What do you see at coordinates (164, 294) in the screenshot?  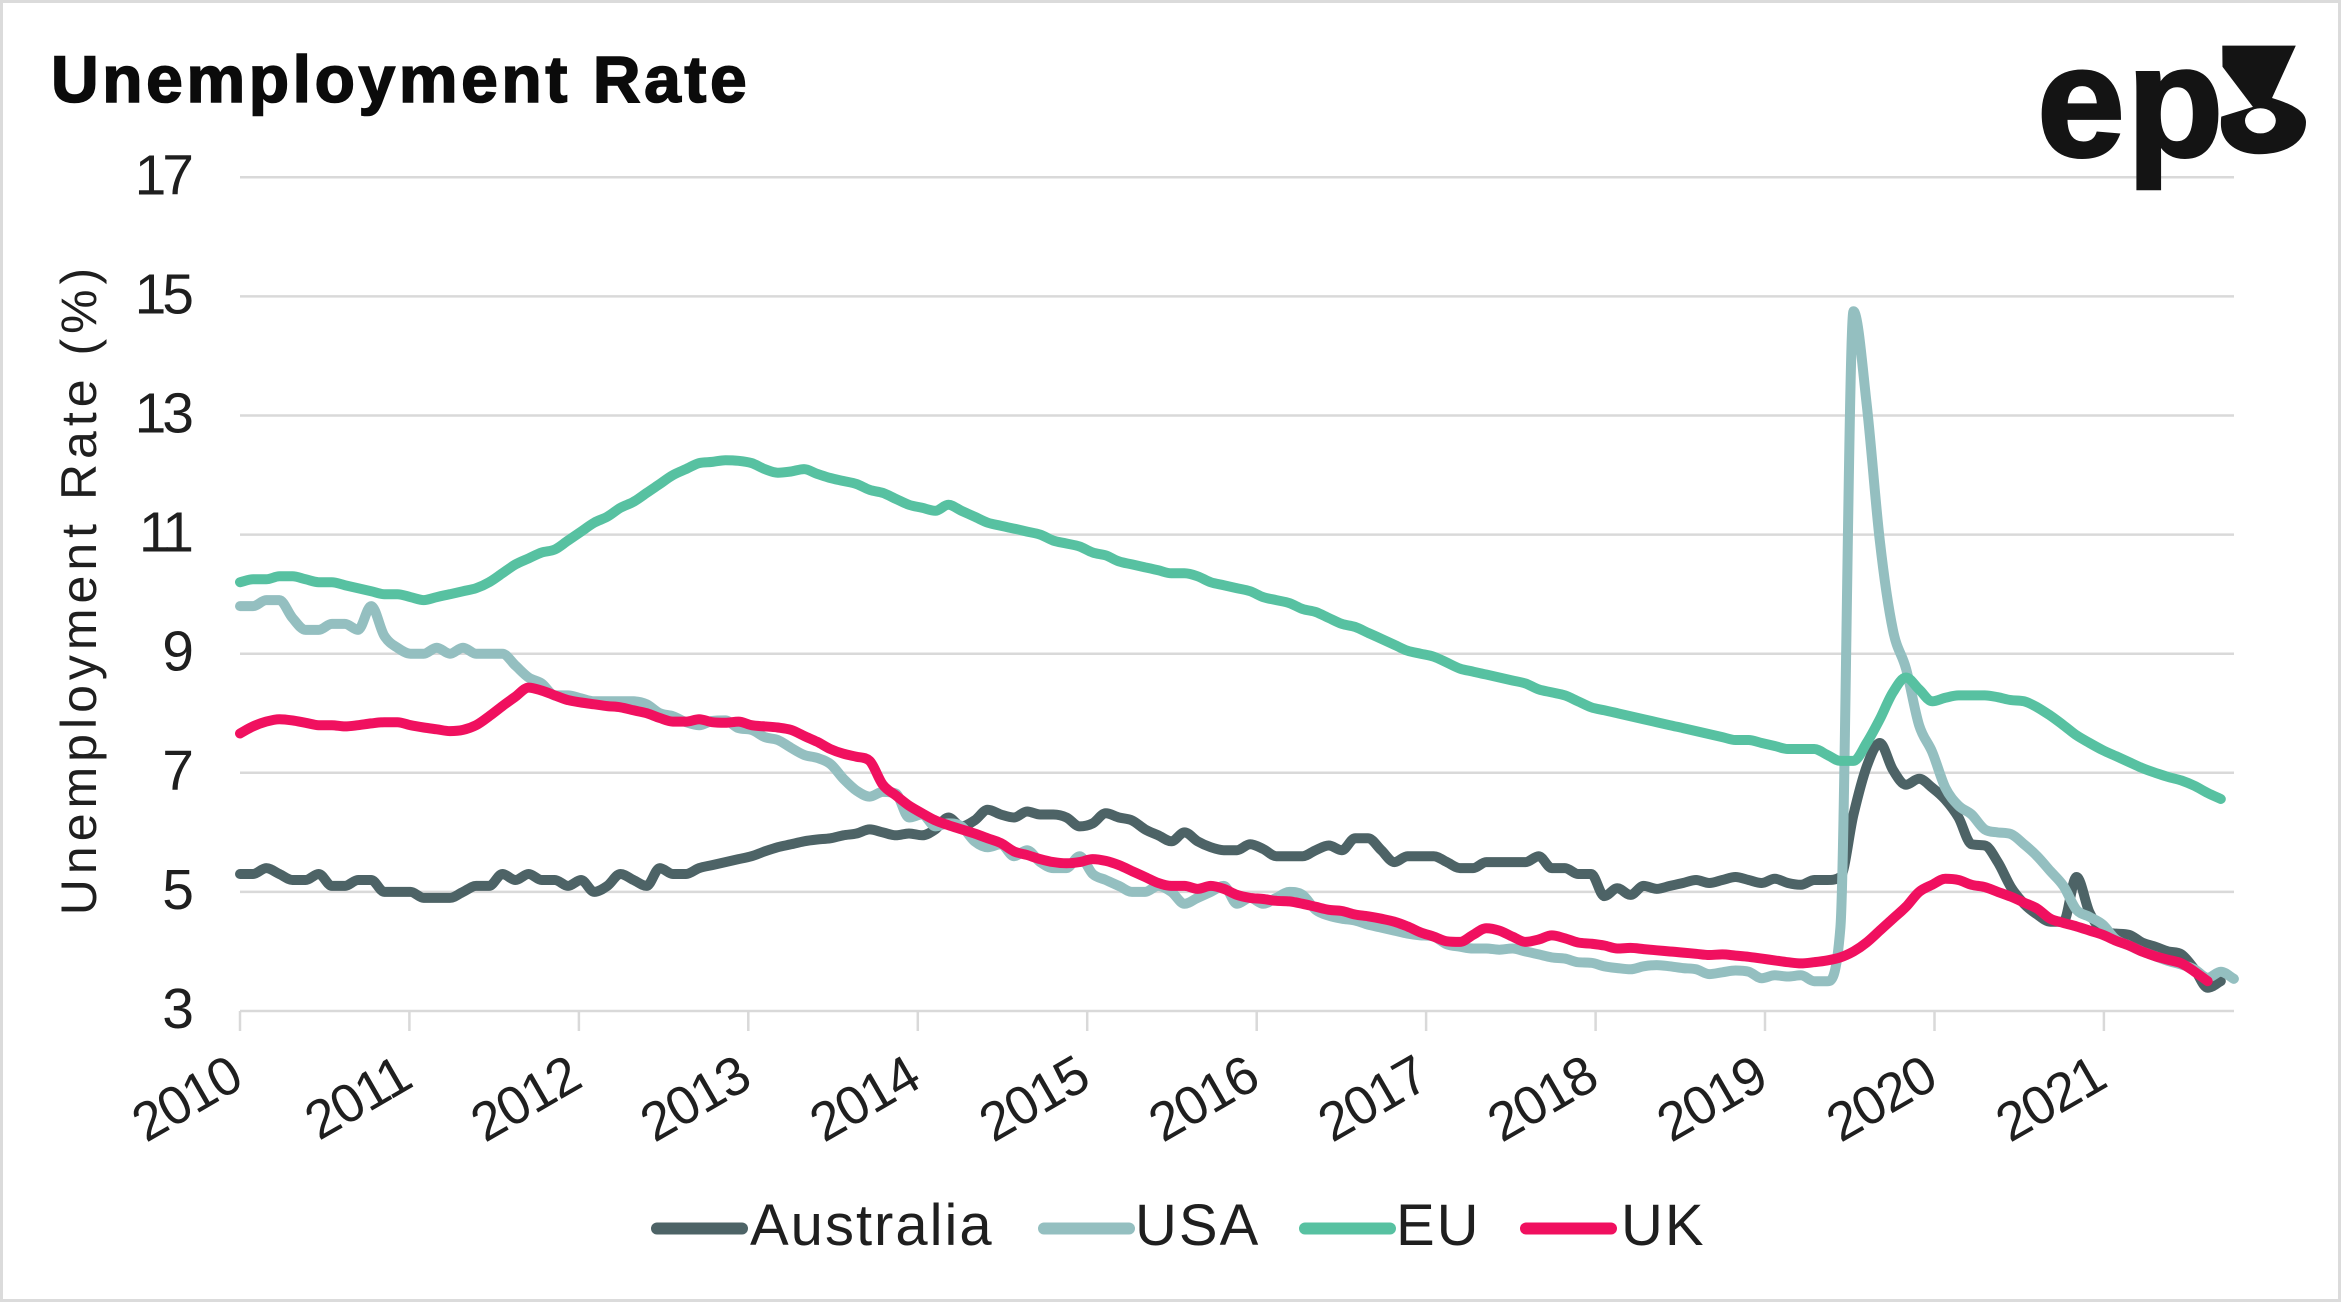 I see `svg-text: 15` at bounding box center [164, 294].